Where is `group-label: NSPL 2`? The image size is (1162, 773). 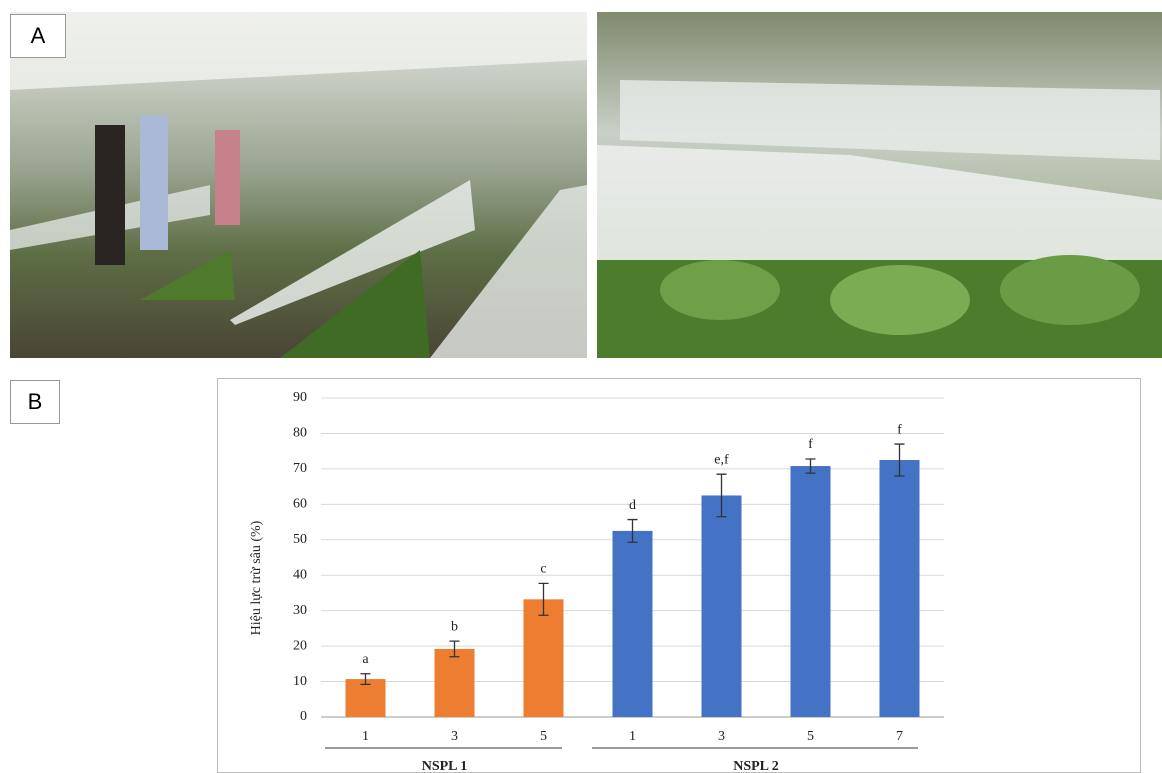
group-label: NSPL 2 is located at coordinates (756, 766).